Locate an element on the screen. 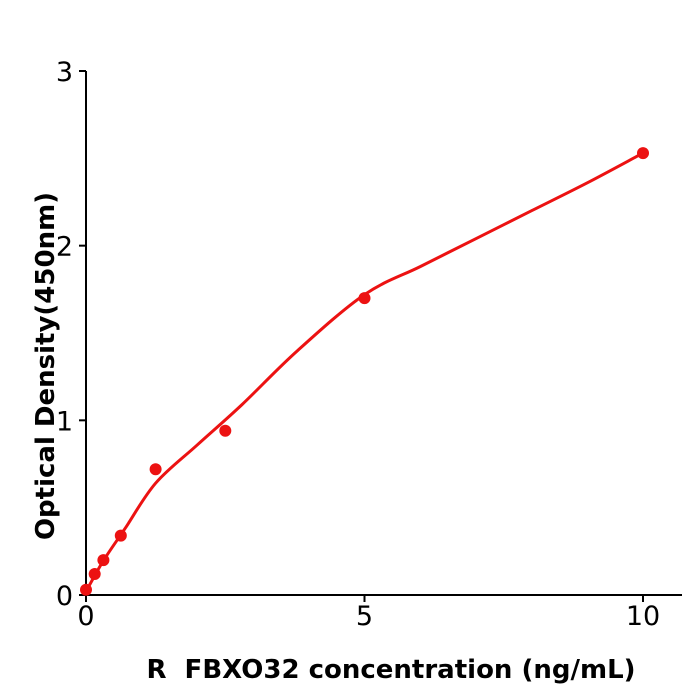 Image resolution: width=700 pixels, height=700 pixels. x-tick-label: 10 is located at coordinates (643, 616).